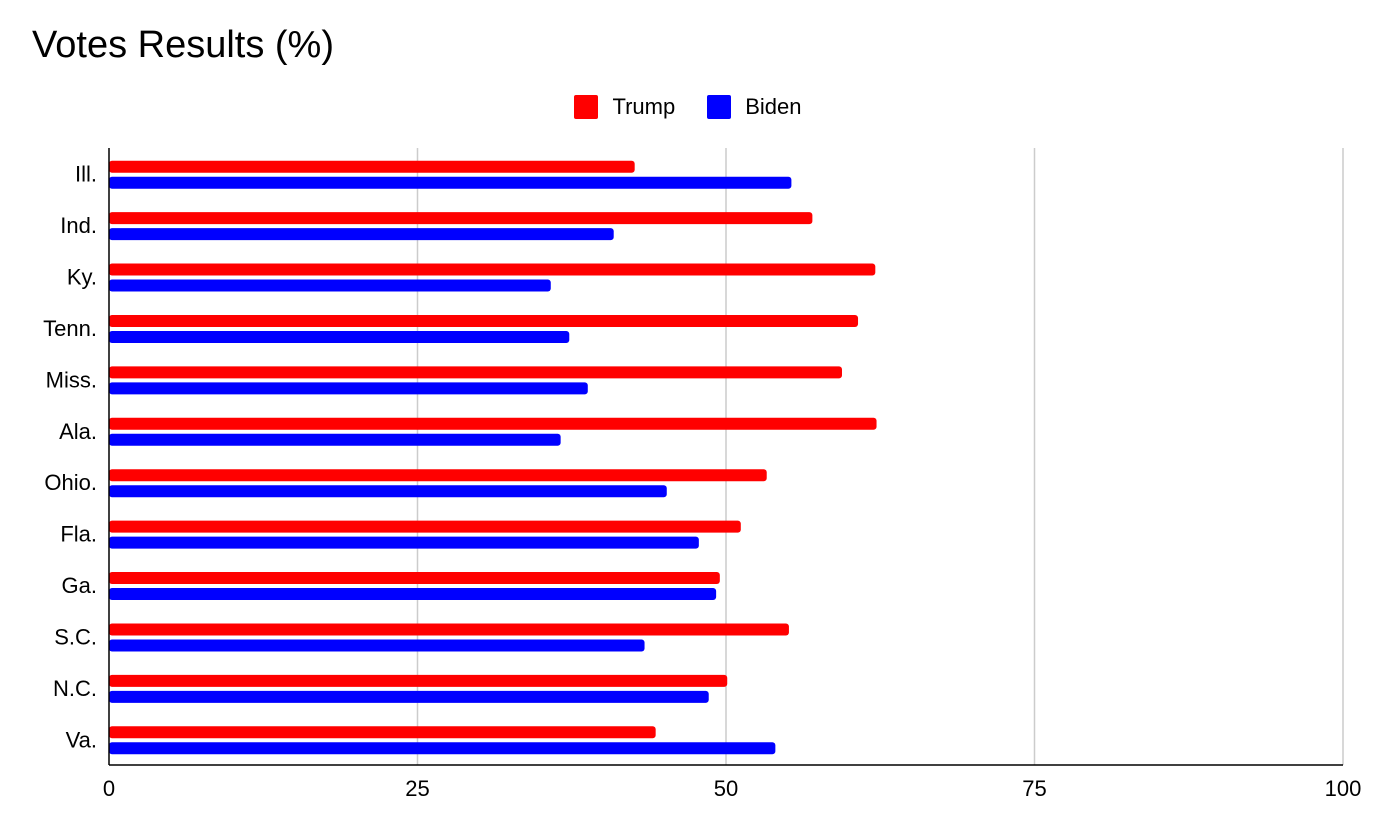  I want to click on y-tick-label: S.C., so click(75, 636).